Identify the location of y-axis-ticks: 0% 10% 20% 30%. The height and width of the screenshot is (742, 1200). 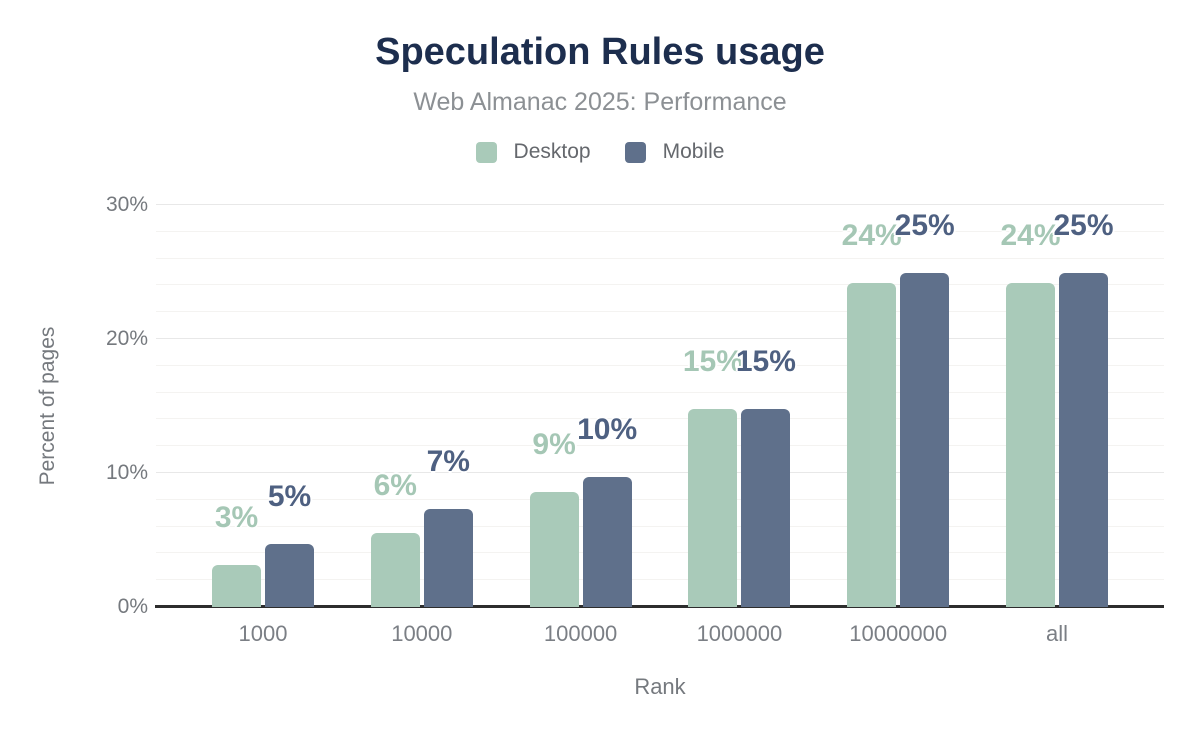
(74, 405).